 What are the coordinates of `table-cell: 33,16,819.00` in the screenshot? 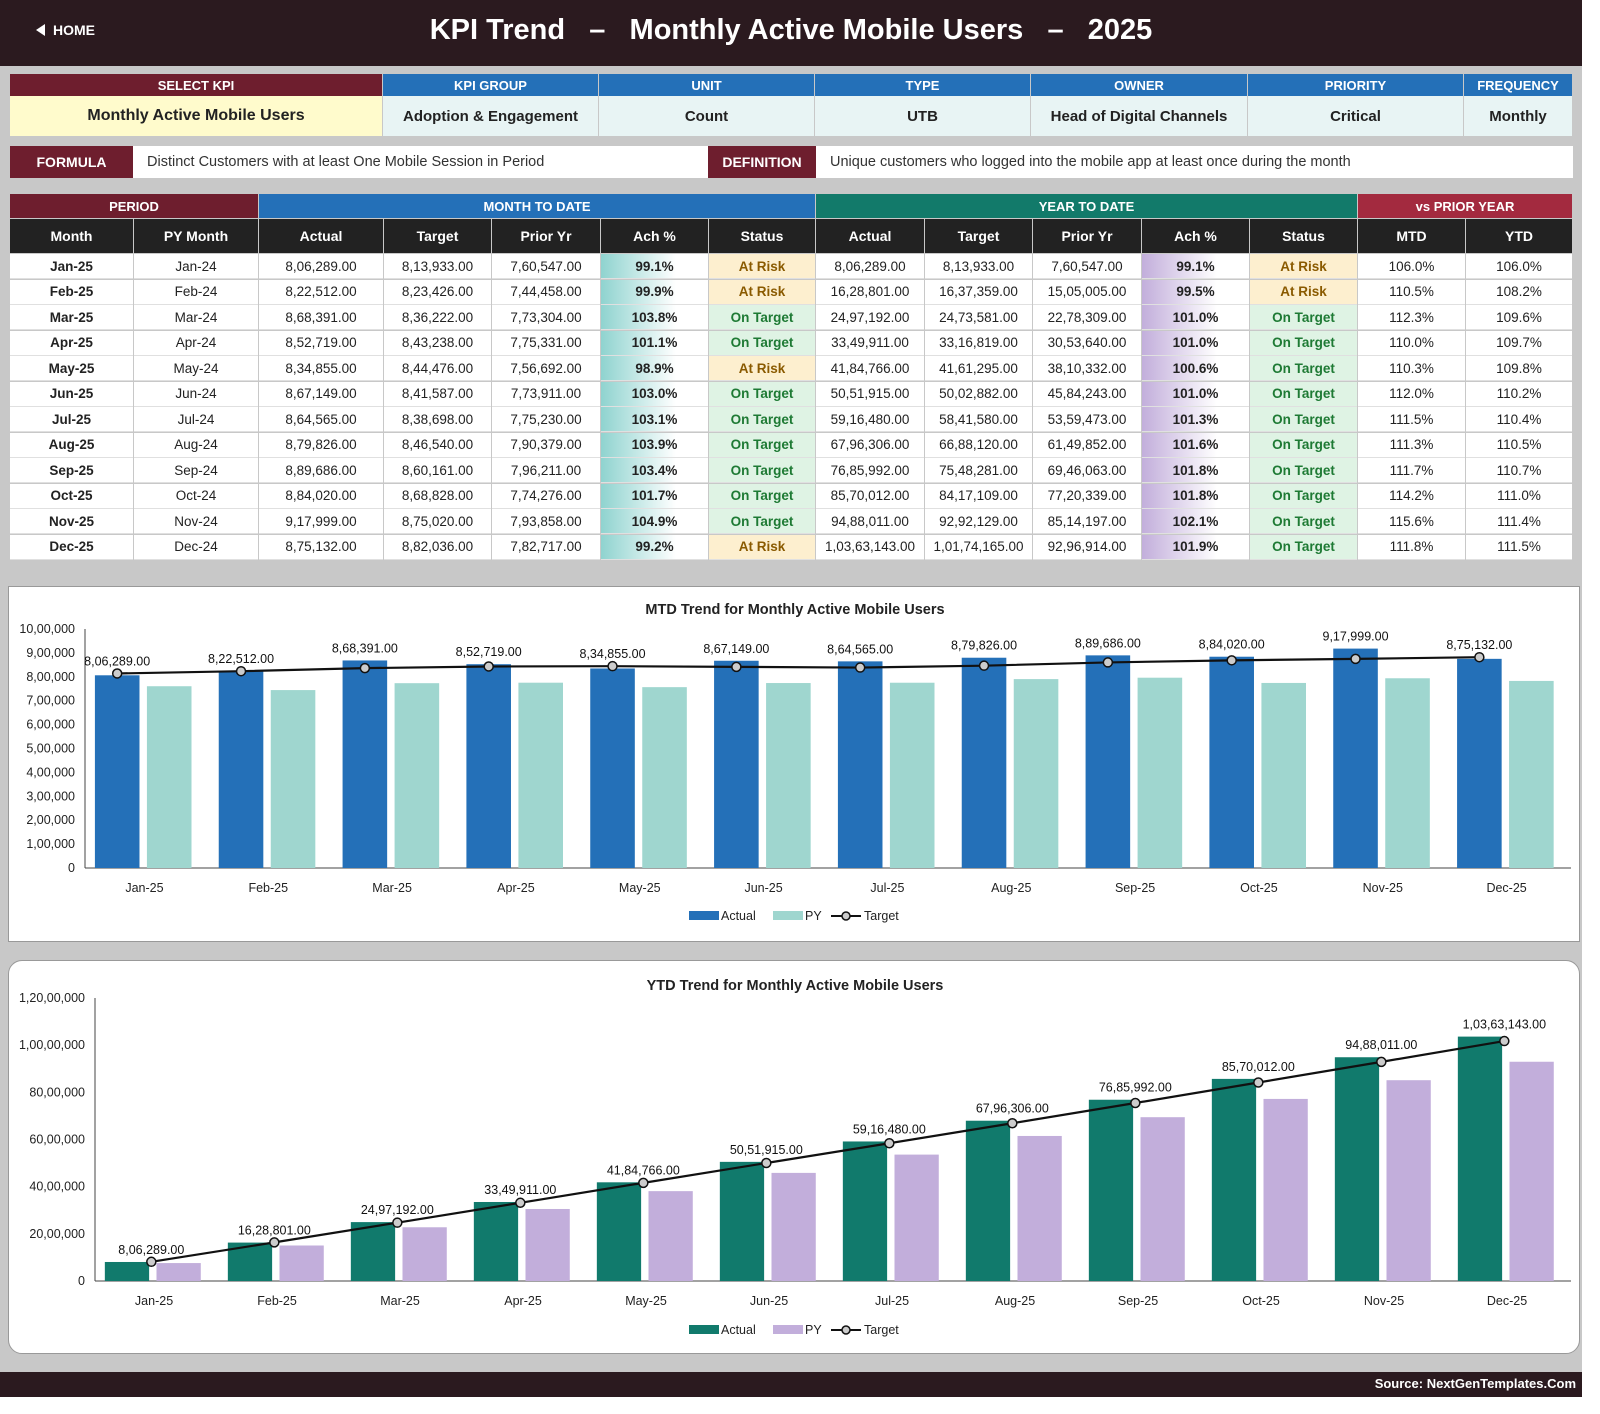 It's located at (978, 343).